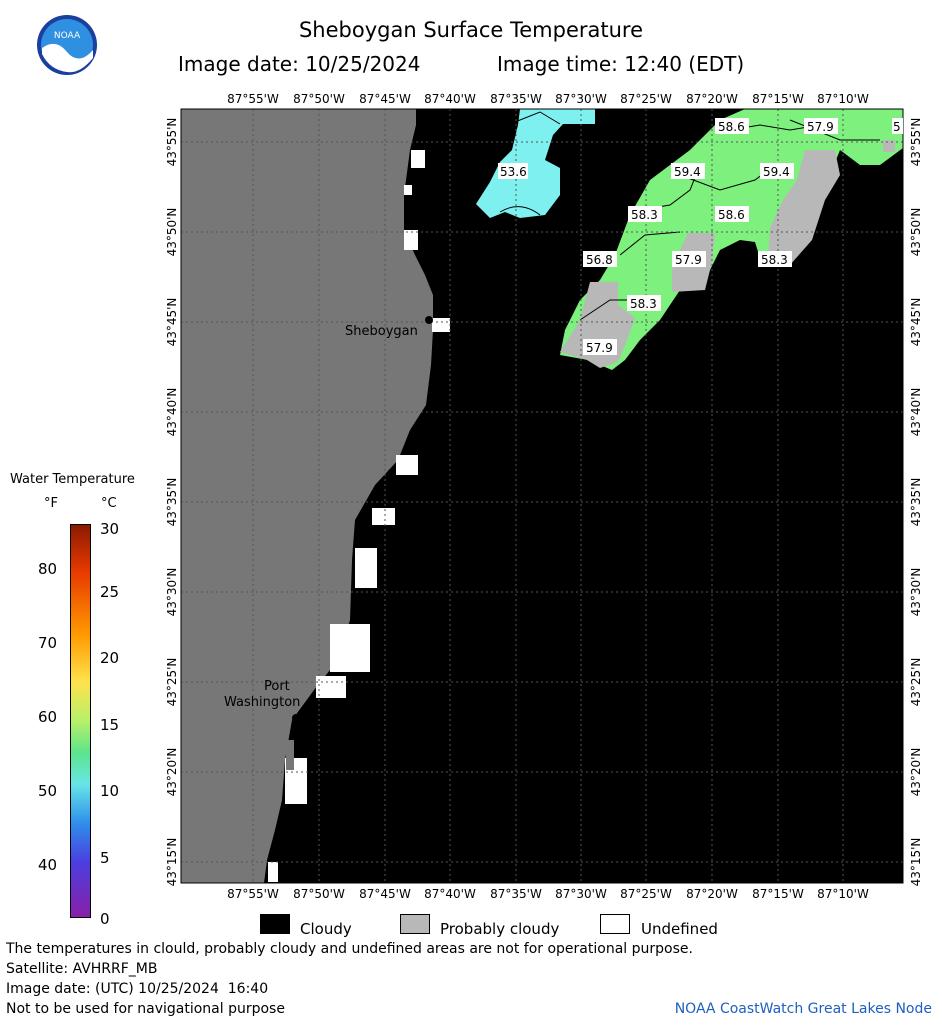  What do you see at coordinates (110, 725) in the screenshot?
I see `c-tick: 15` at bounding box center [110, 725].